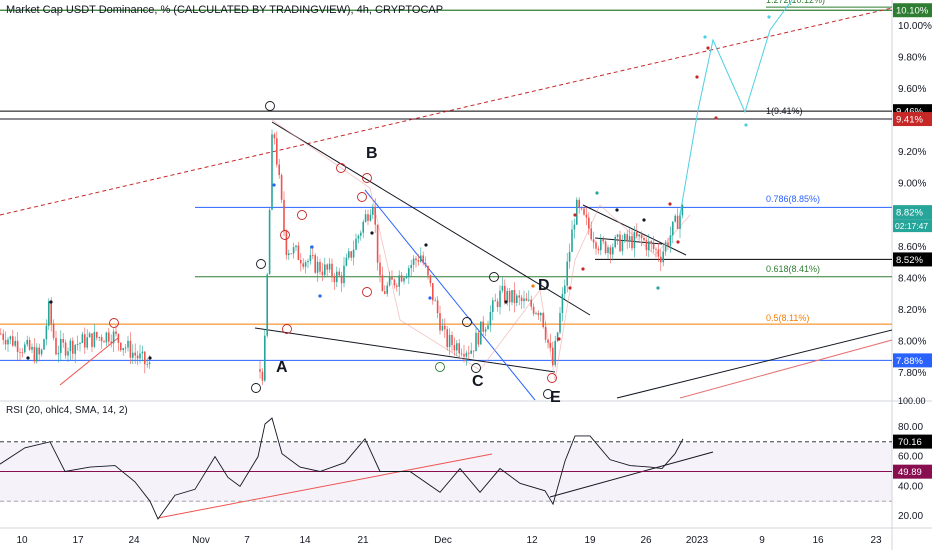 The image size is (932, 550). Describe the element at coordinates (793, 269) in the screenshot. I see `fib-level-label: 0.618(8.41%)` at that location.